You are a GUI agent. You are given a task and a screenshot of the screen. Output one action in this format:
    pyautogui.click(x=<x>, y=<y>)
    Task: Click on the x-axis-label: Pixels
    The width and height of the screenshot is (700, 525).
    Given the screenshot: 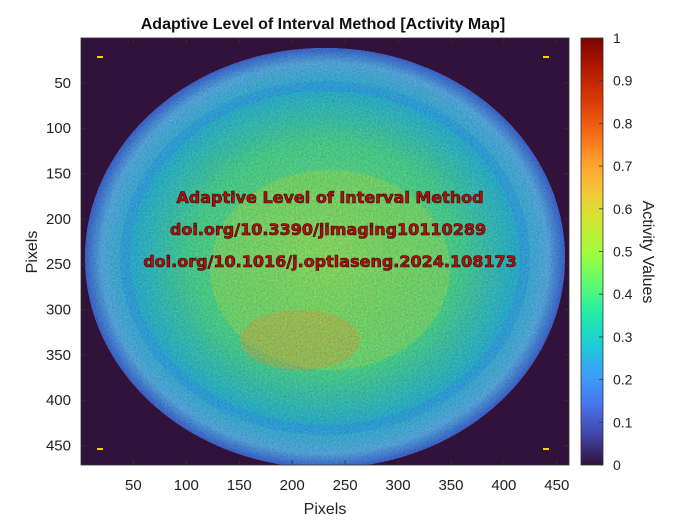 What is the action you would take?
    pyautogui.click(x=325, y=509)
    